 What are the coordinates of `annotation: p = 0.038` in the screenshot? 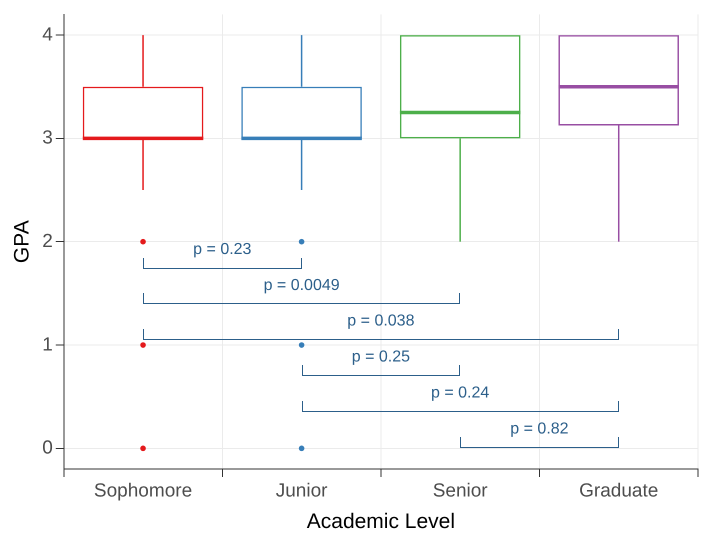 It's located at (381, 321).